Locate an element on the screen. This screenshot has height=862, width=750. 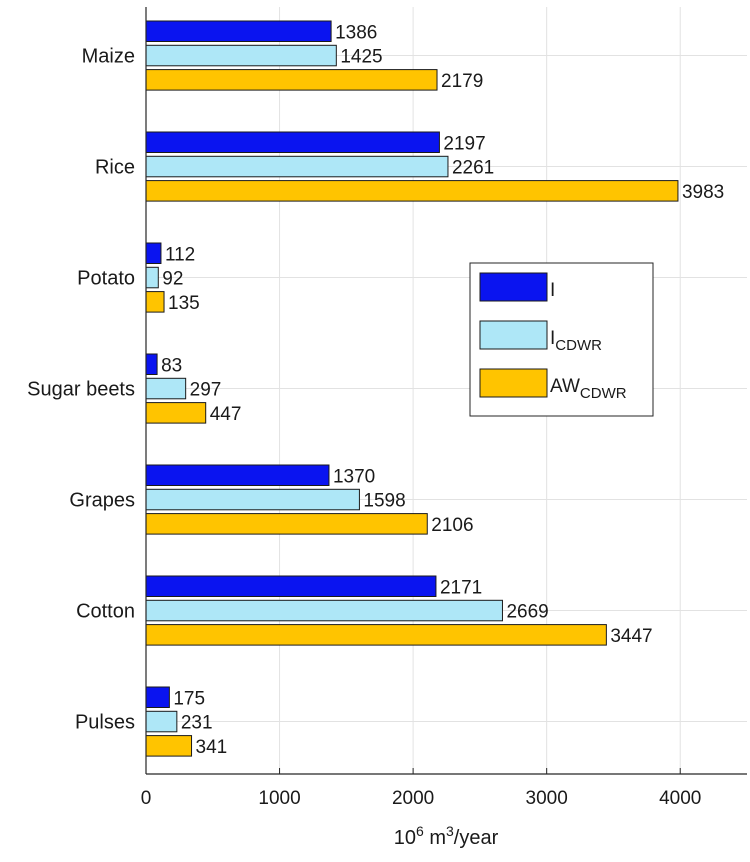
y-category-label: Potato is located at coordinates (106, 279).